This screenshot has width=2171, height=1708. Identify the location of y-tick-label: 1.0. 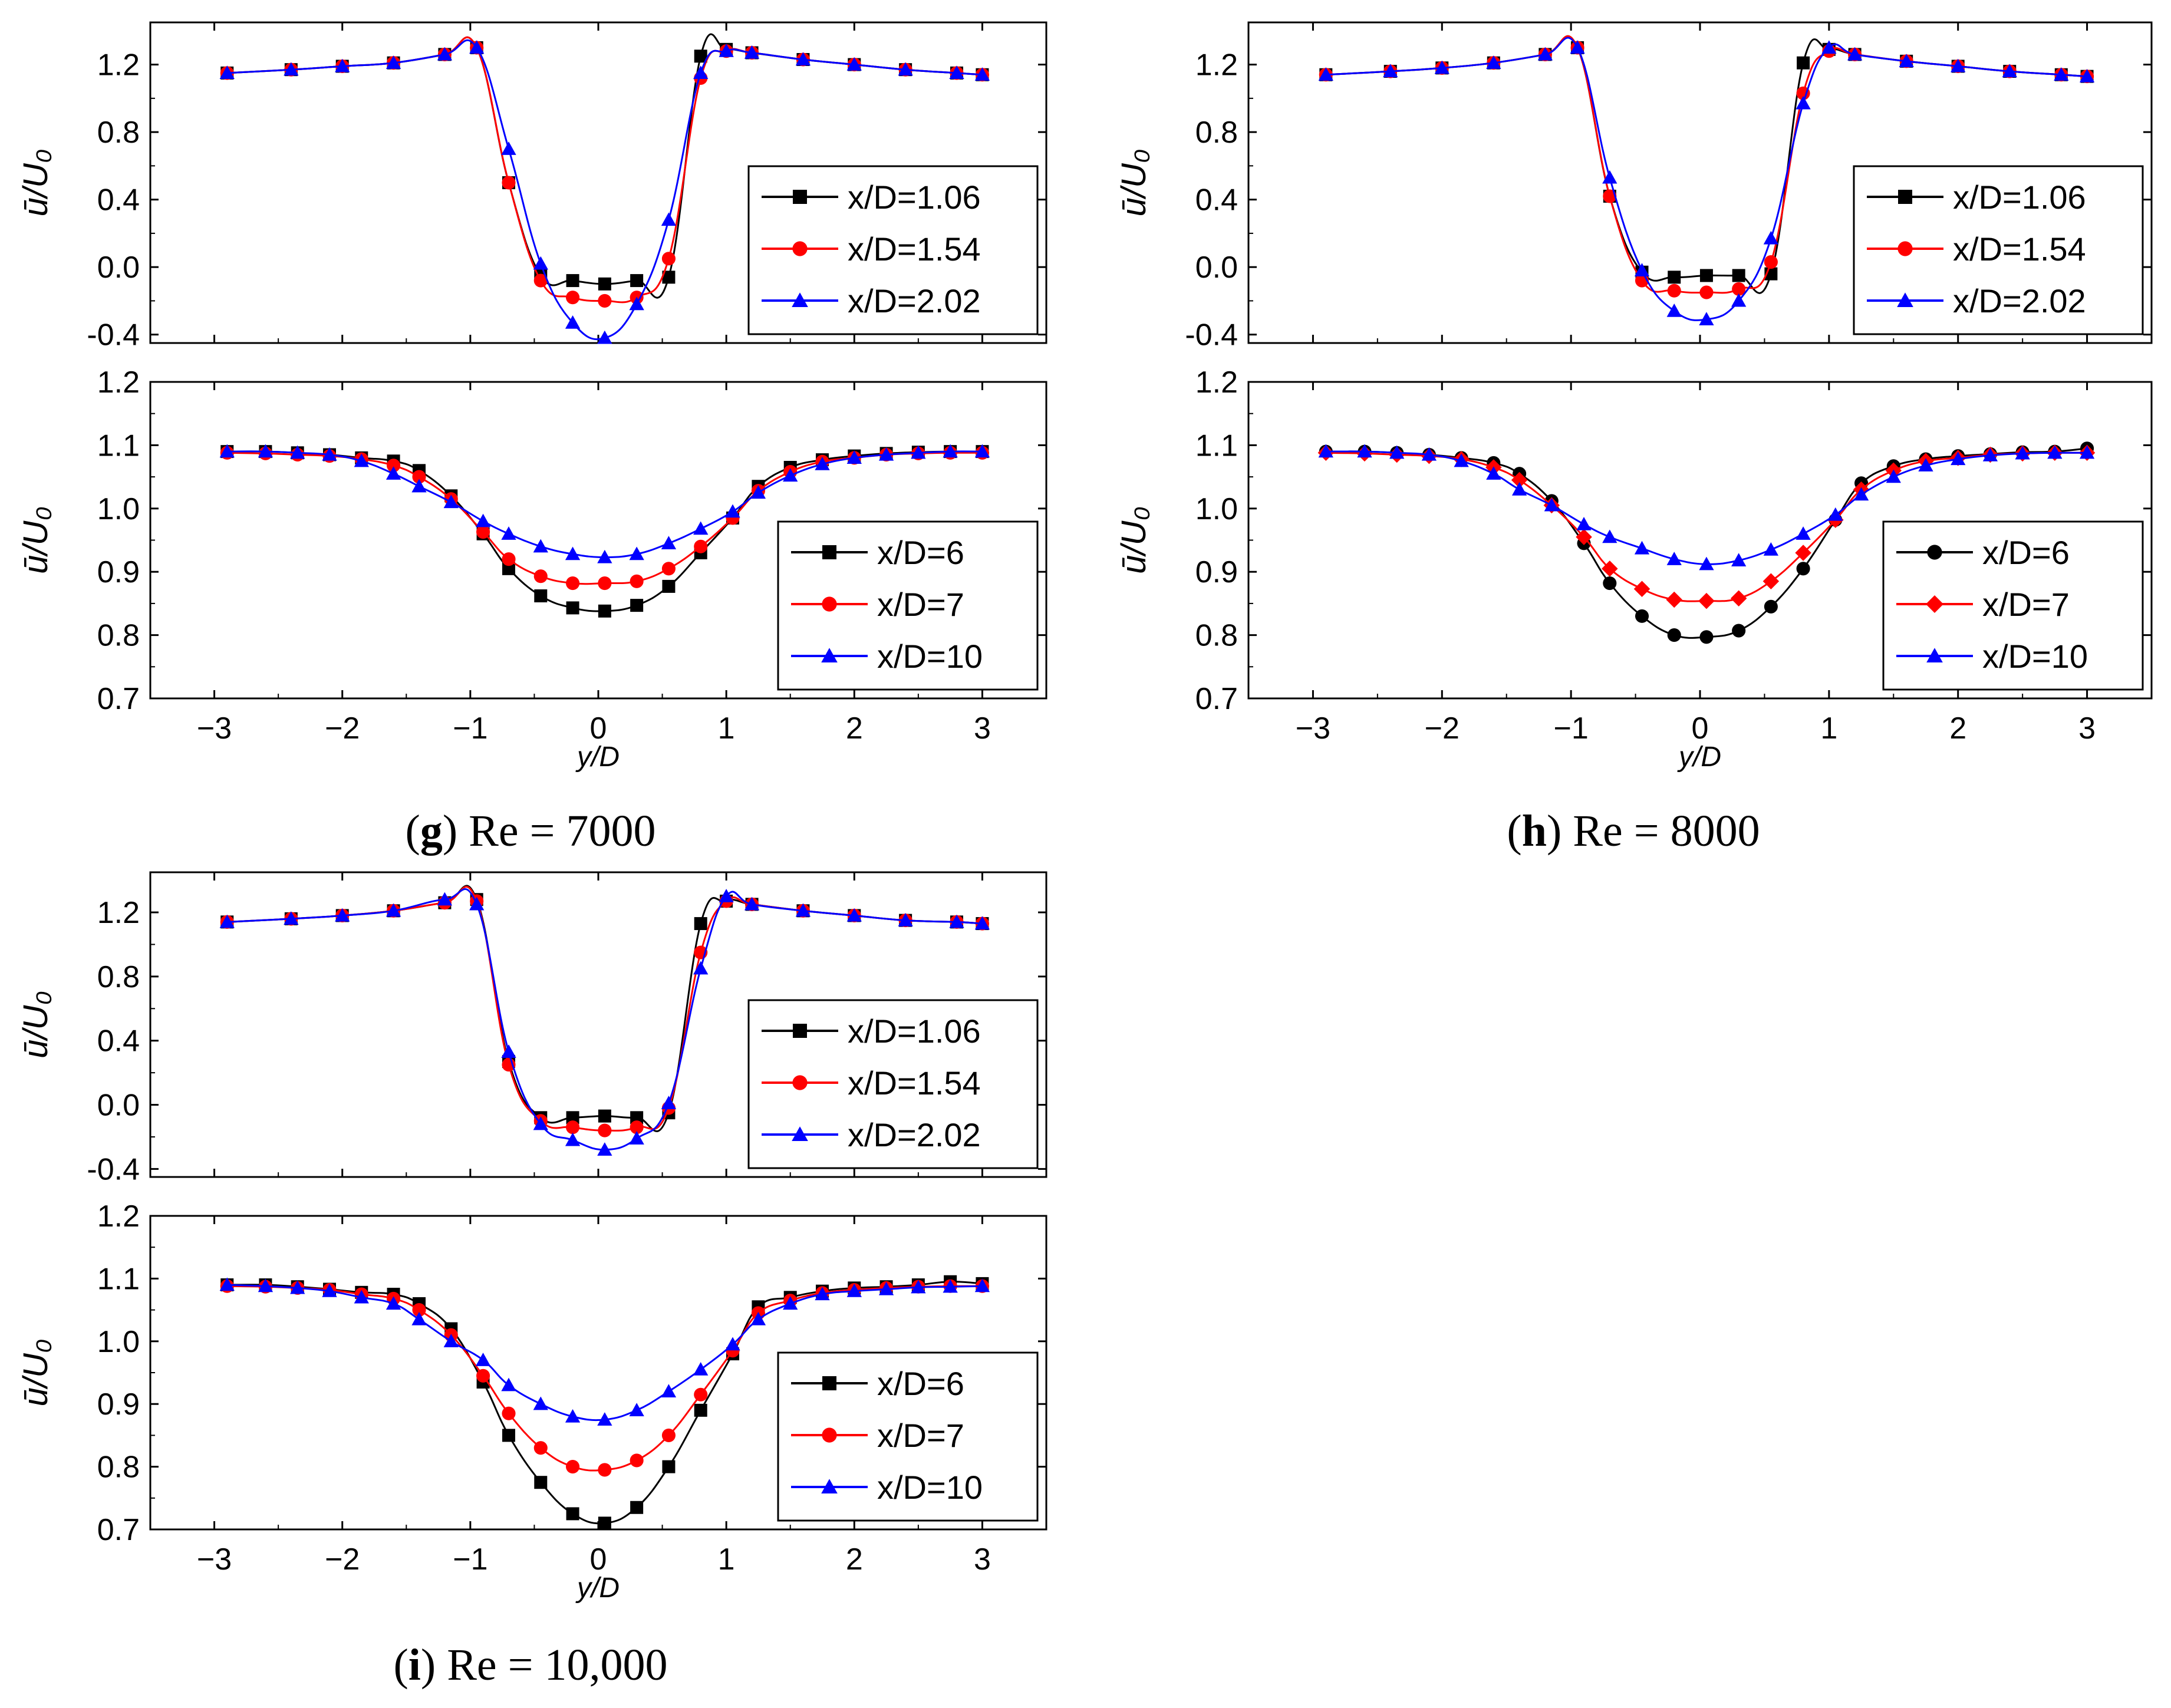
(1216, 509).